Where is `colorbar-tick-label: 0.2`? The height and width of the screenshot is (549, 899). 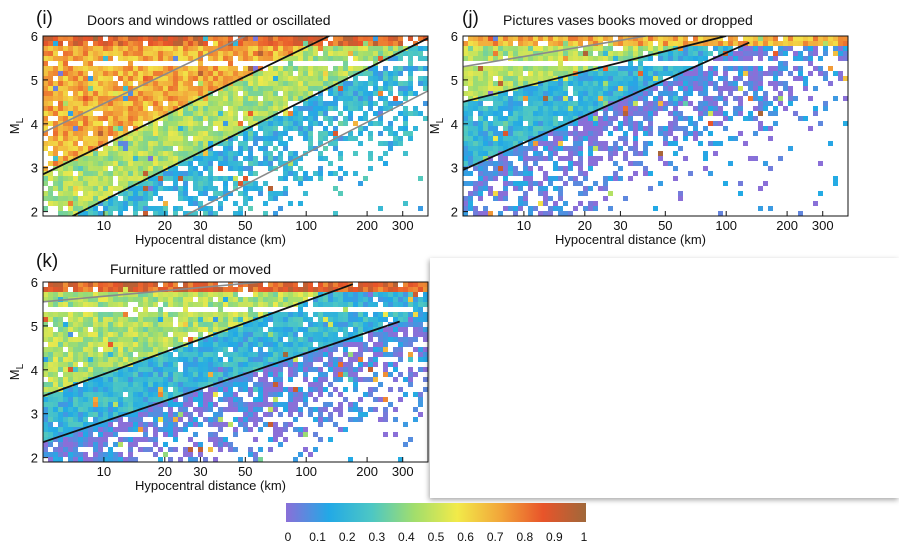 colorbar-tick-label: 0.2 is located at coordinates (347, 537).